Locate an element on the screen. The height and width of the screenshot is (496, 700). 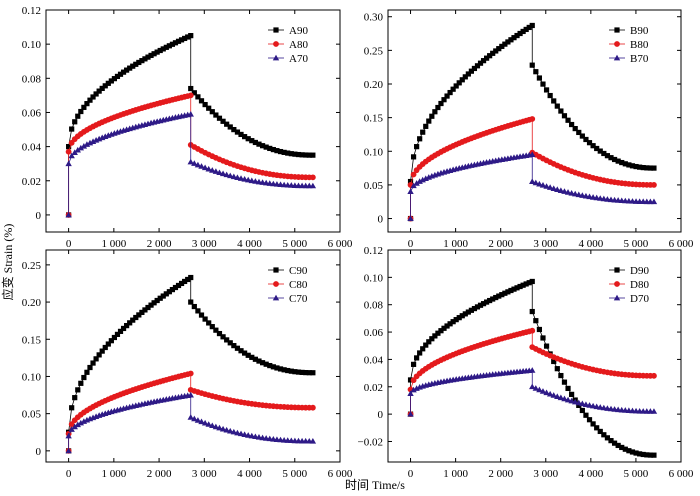
y-tick-label: 0.02 is located at coordinates (373, 388).